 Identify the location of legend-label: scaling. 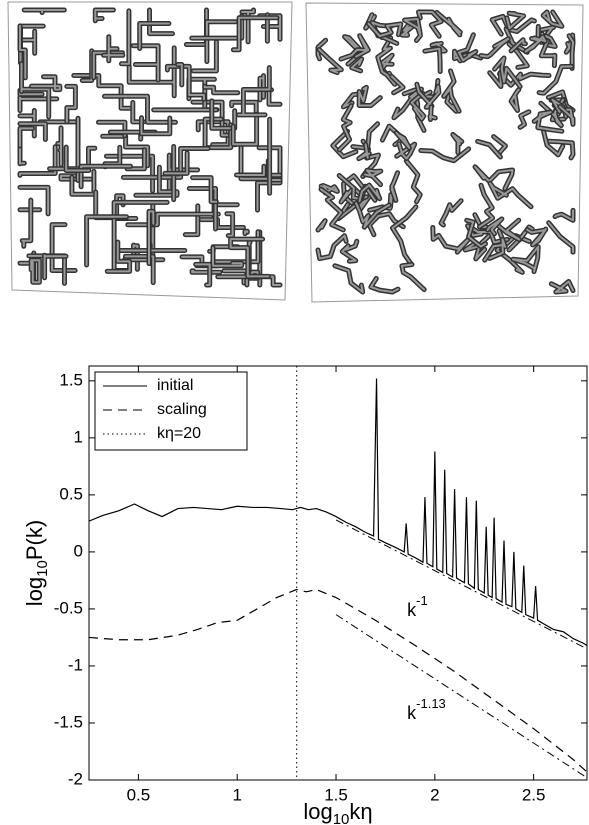
(182, 409).